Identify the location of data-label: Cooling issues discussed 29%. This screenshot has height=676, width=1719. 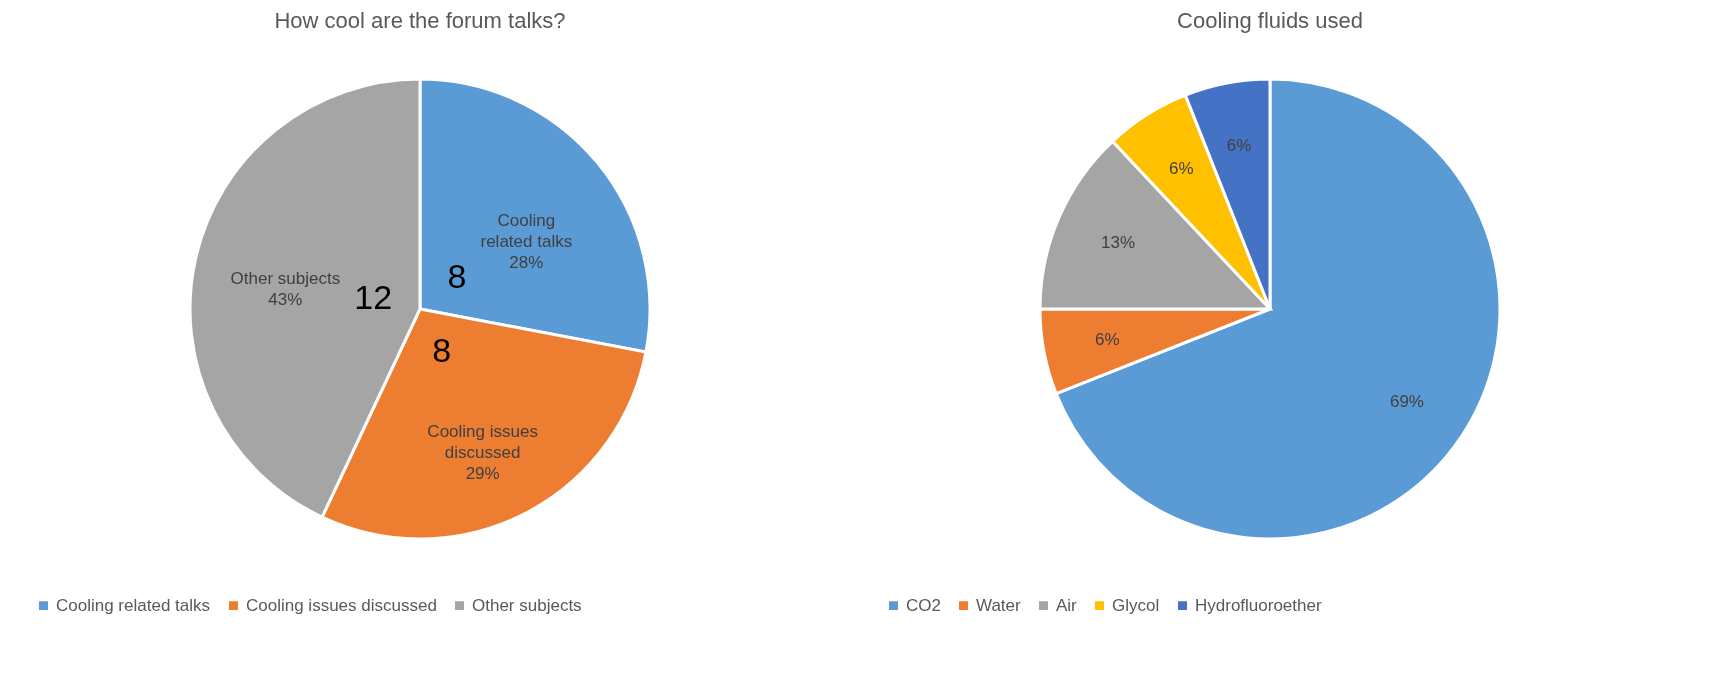
(482, 452).